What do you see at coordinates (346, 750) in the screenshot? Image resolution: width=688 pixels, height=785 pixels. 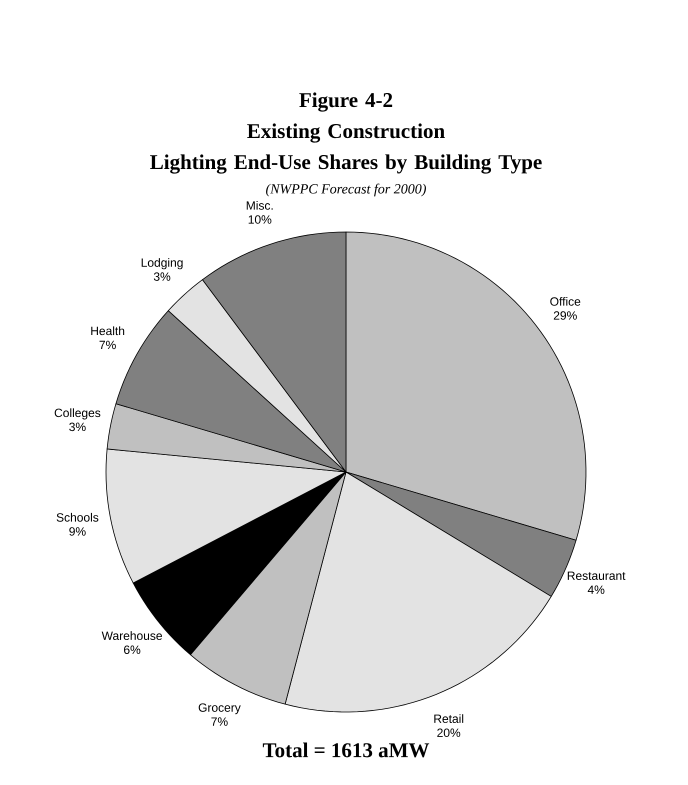 I see `text: Total = 1613 aMW` at bounding box center [346, 750].